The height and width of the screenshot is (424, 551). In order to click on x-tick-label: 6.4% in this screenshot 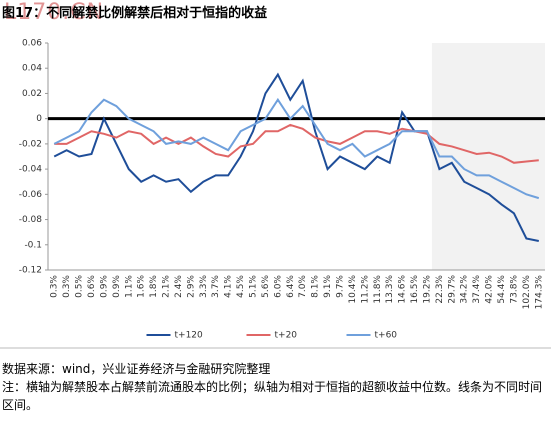, I will do `click(291, 286)`.